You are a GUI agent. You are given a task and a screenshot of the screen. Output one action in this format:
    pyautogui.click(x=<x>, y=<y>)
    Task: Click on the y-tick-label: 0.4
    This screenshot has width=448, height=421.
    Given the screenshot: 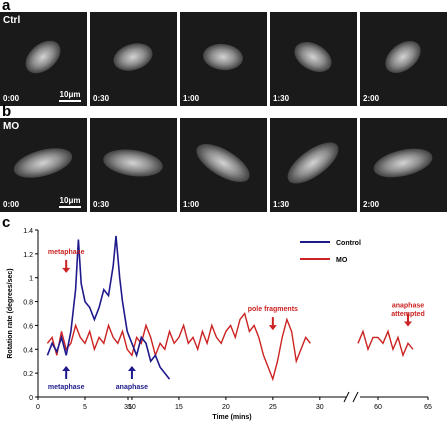 What is the action you would take?
    pyautogui.click(x=28, y=350)
    